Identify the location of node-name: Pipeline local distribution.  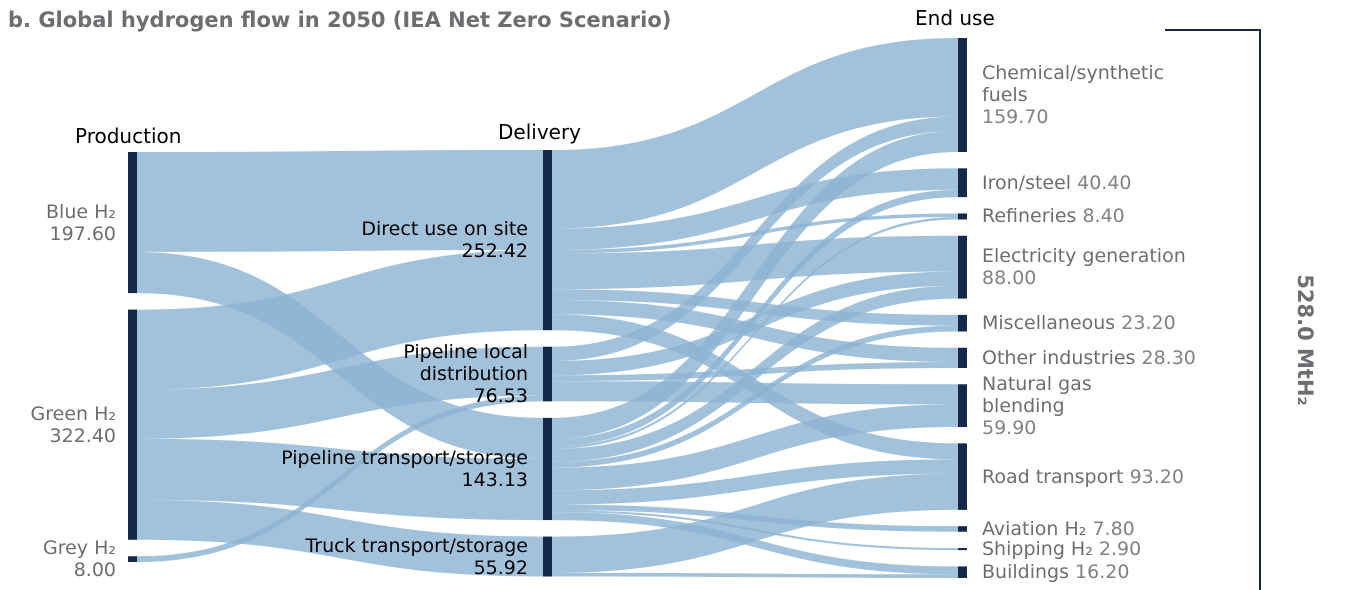
(465, 363).